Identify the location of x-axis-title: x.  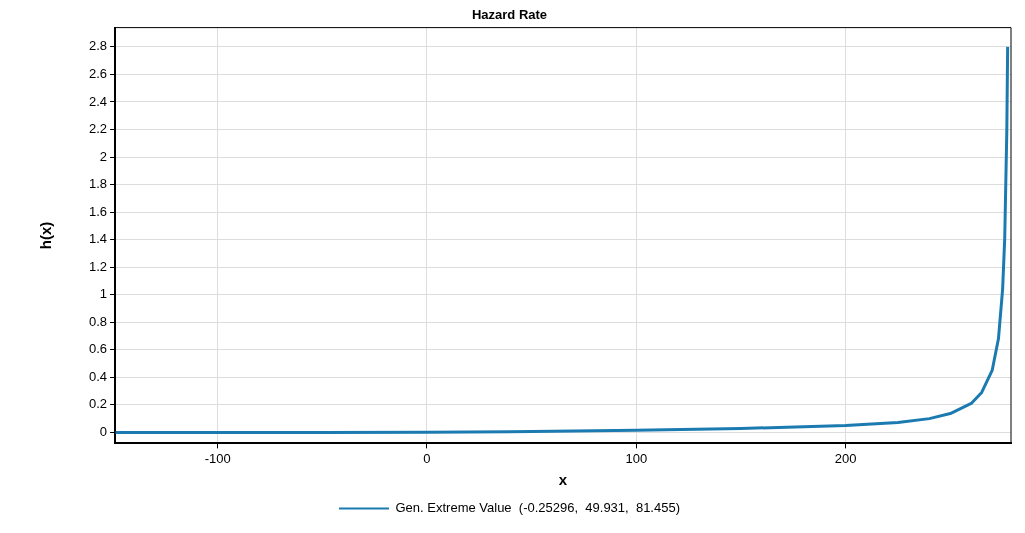
(563, 480).